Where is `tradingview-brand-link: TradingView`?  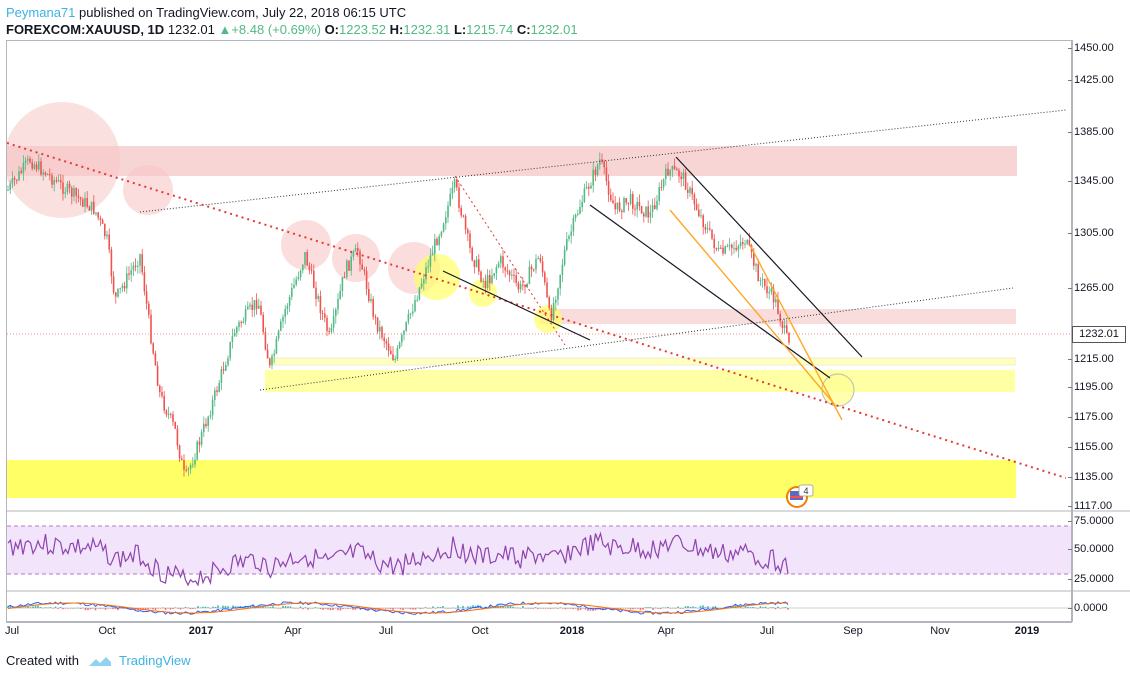
tradingview-brand-link: TradingView is located at coordinates (154, 660).